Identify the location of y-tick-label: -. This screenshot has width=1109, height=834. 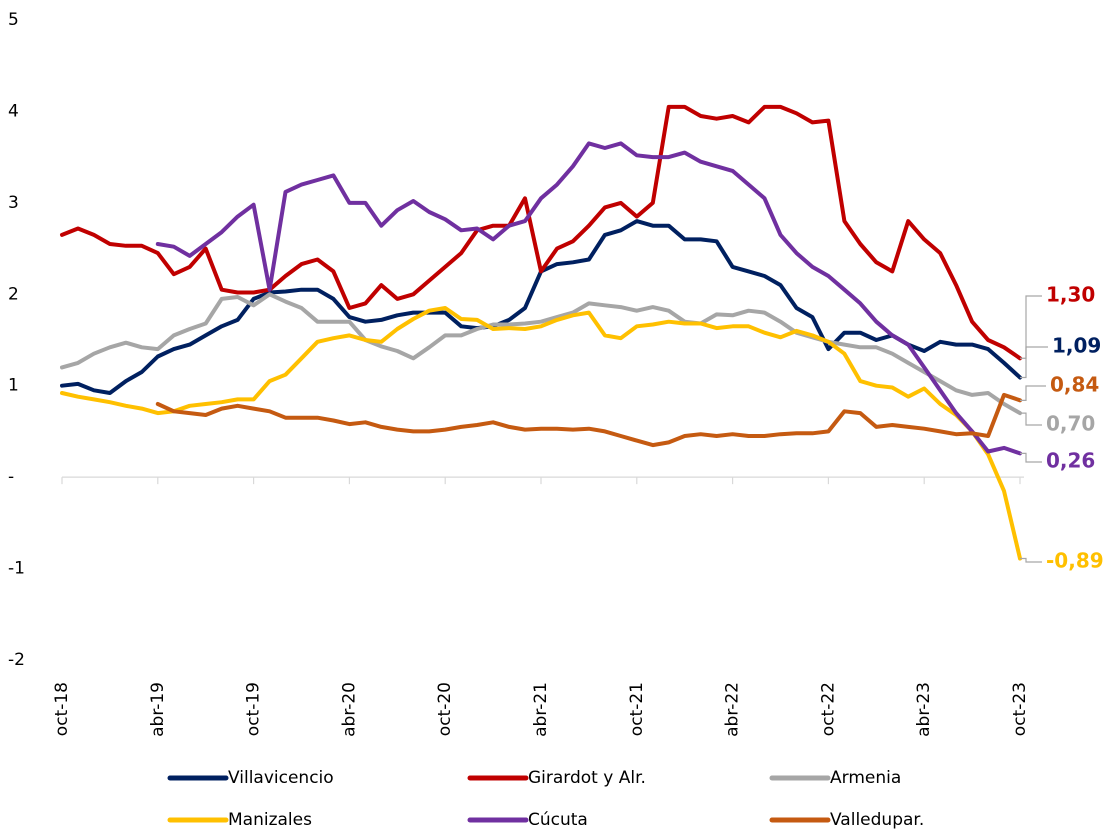
(11, 477).